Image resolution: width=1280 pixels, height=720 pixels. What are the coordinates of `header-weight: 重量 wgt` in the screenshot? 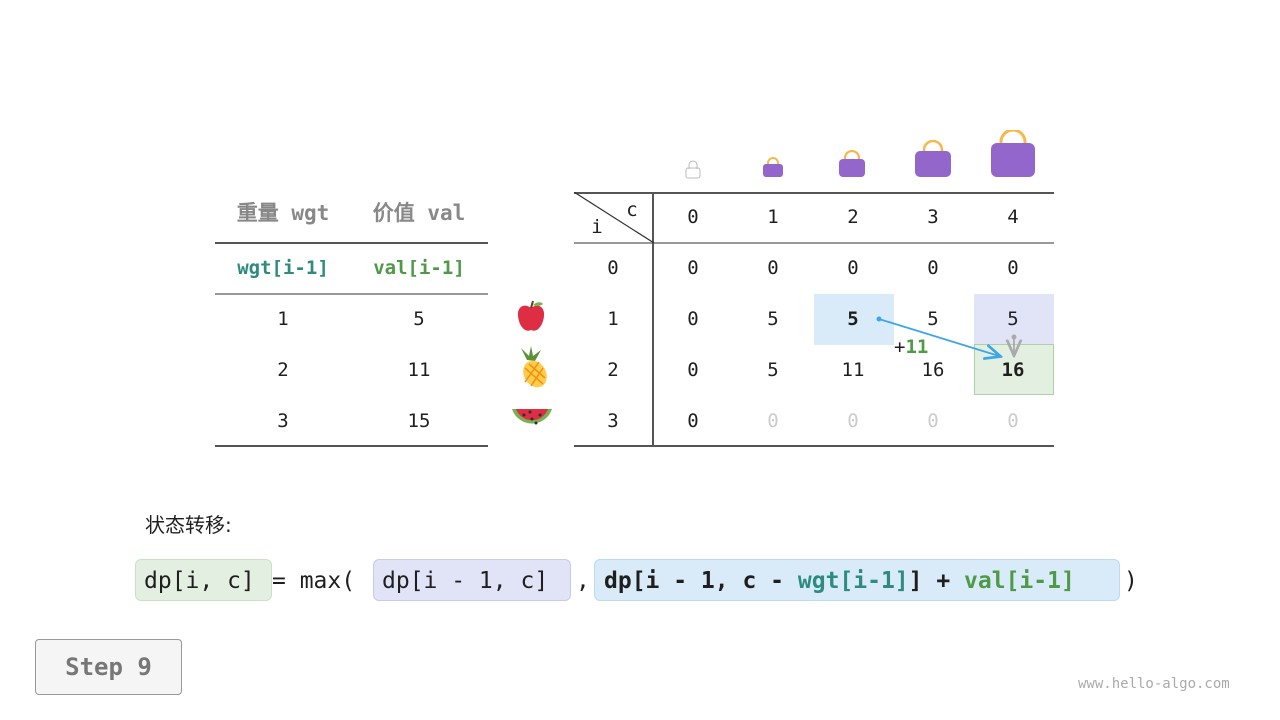 It's located at (283, 213).